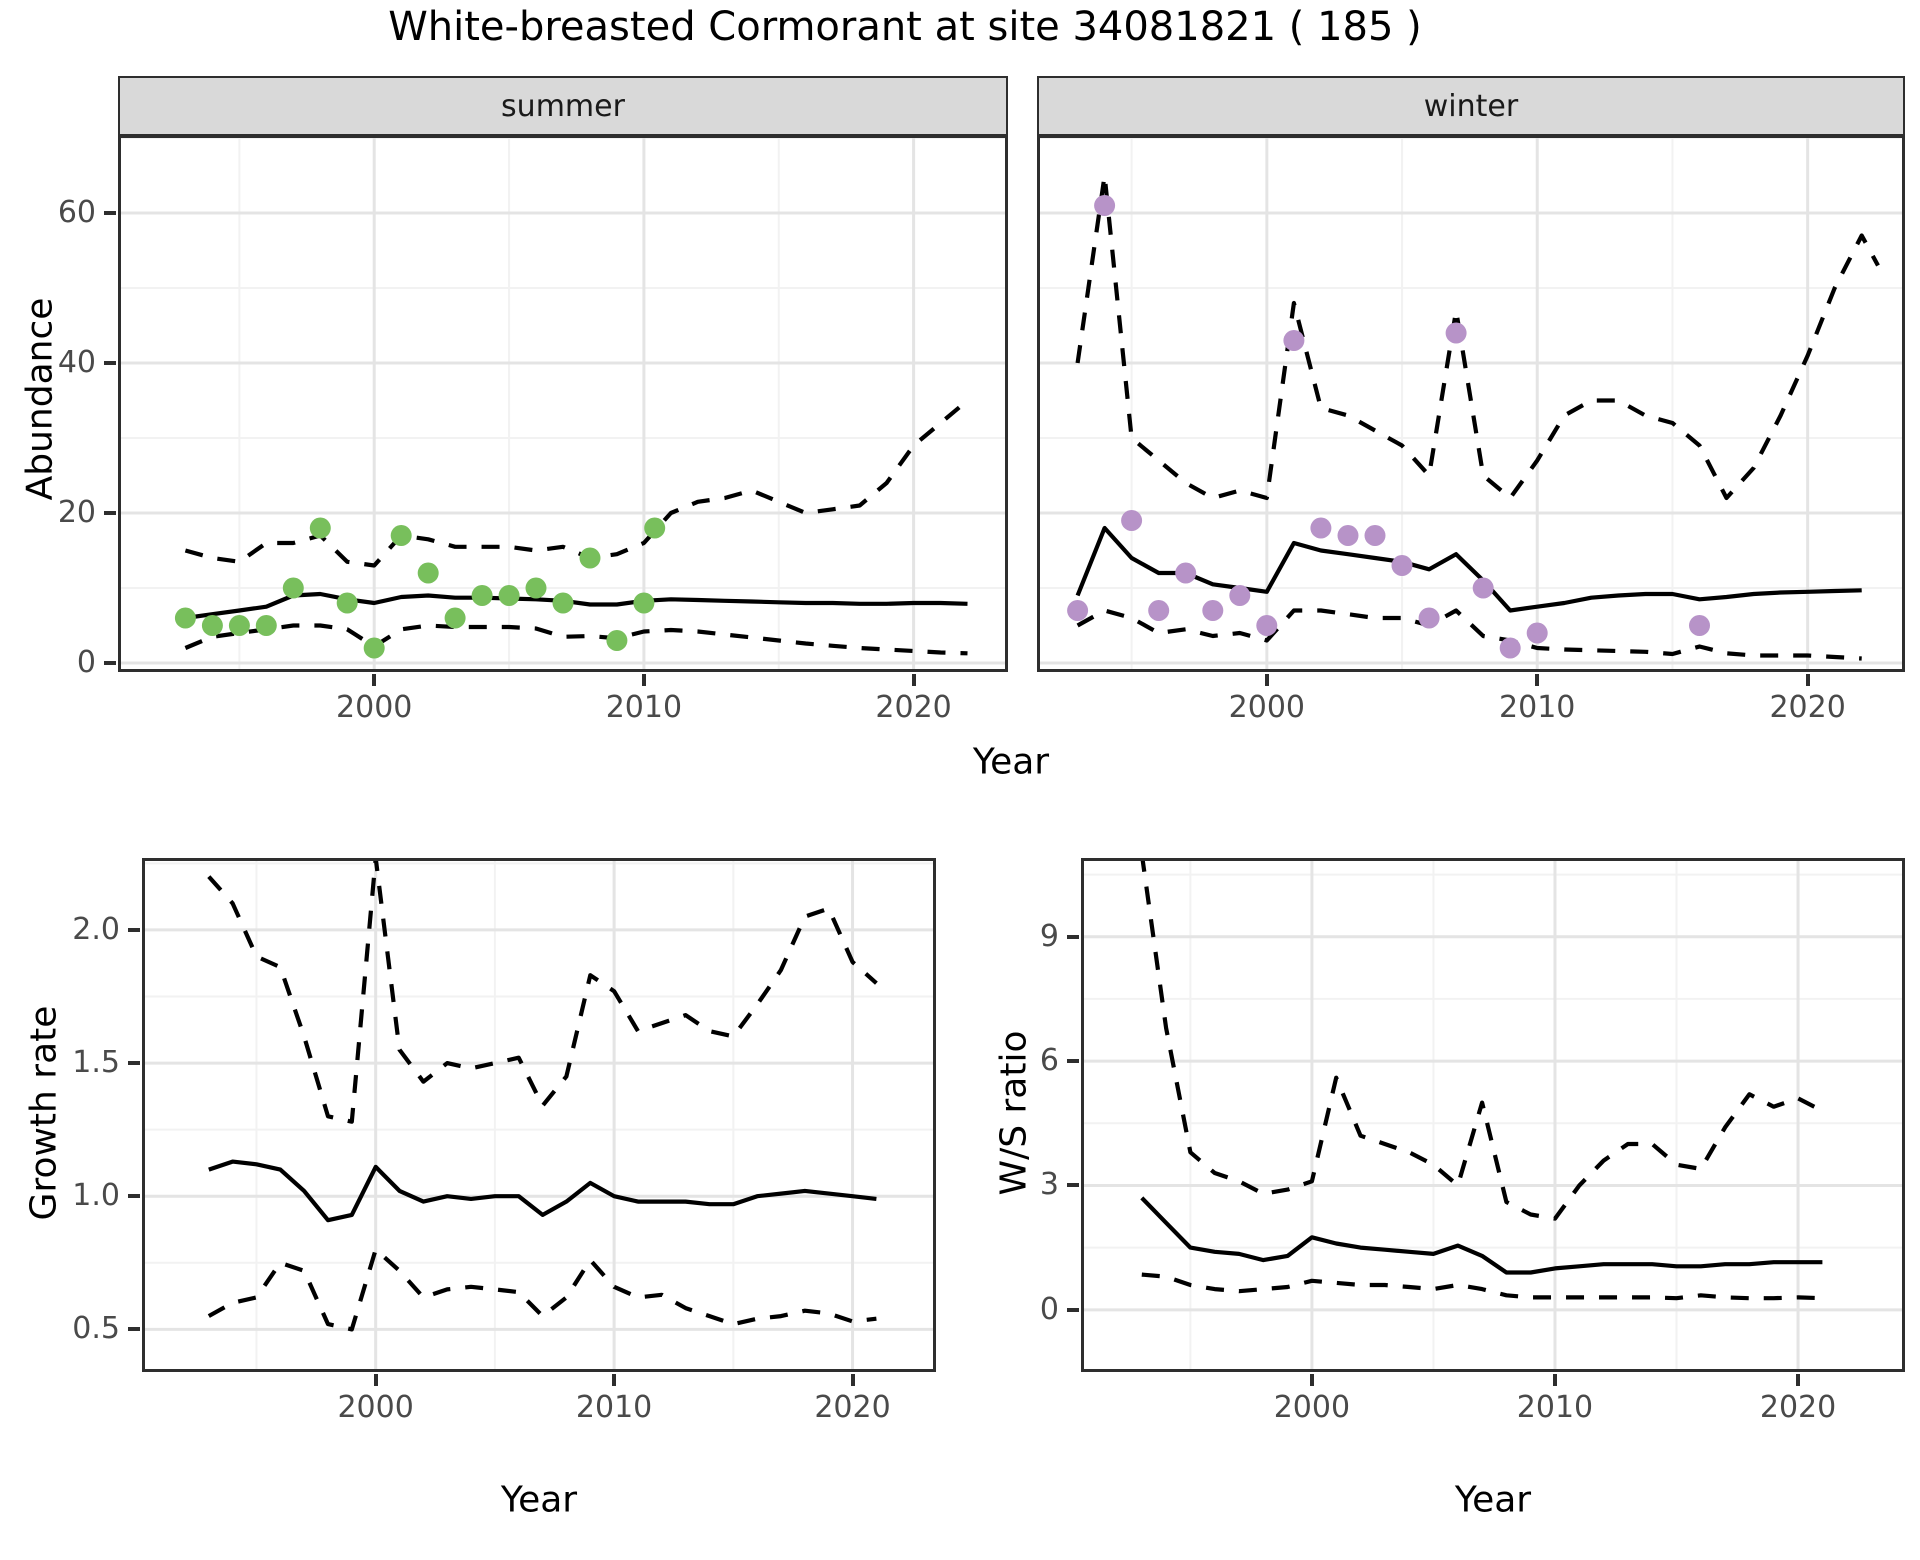 This screenshot has height=1560, width=1920. I want to click on x-axis-label-year-growth: Year, so click(539, 1500).